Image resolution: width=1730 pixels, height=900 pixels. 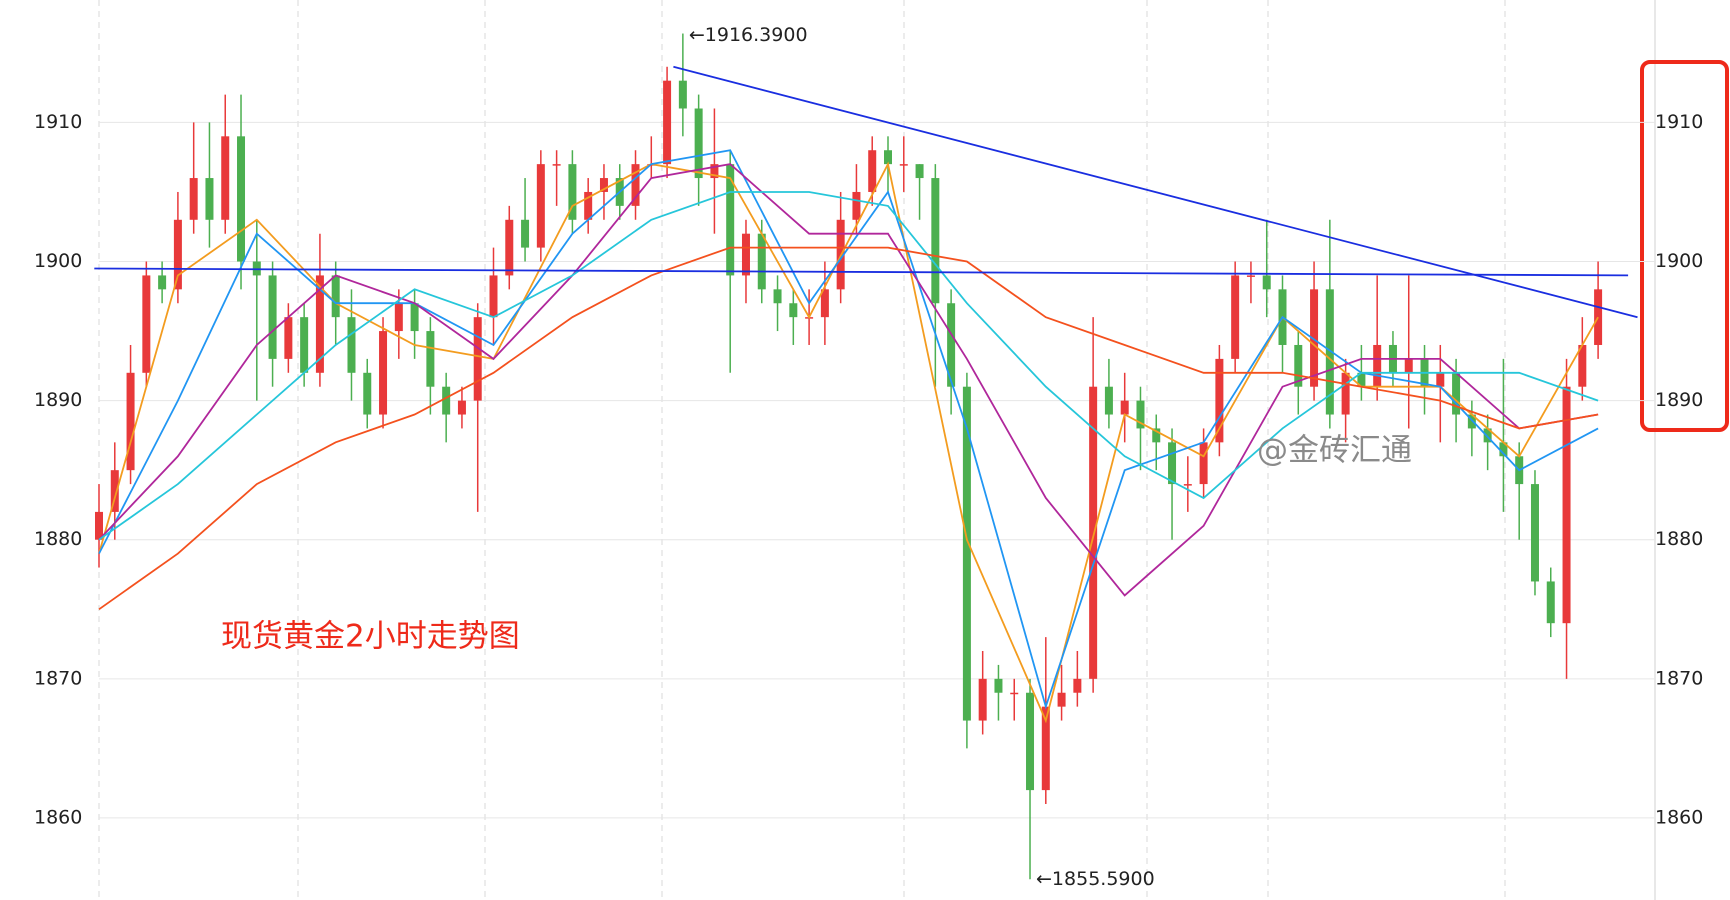 I want to click on highlight-box, so click(x=1684, y=246).